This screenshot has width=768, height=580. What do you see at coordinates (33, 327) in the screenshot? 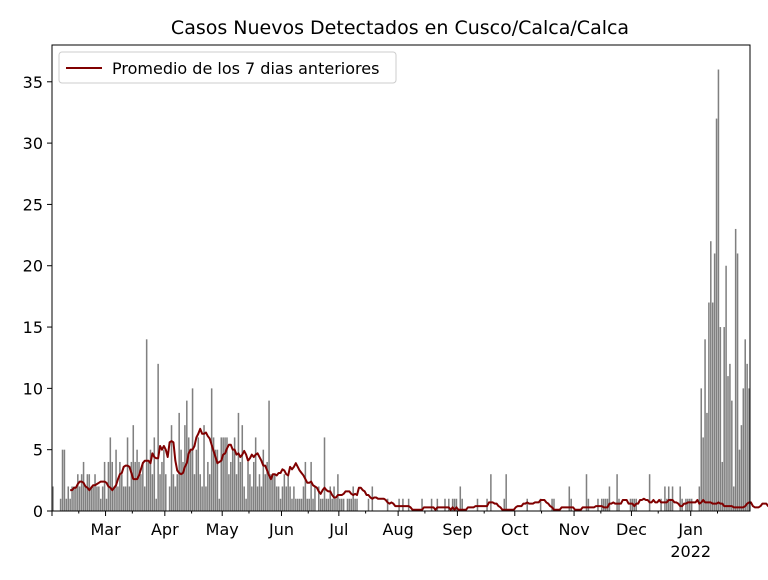
I see `y-tick-label: 15` at bounding box center [33, 327].